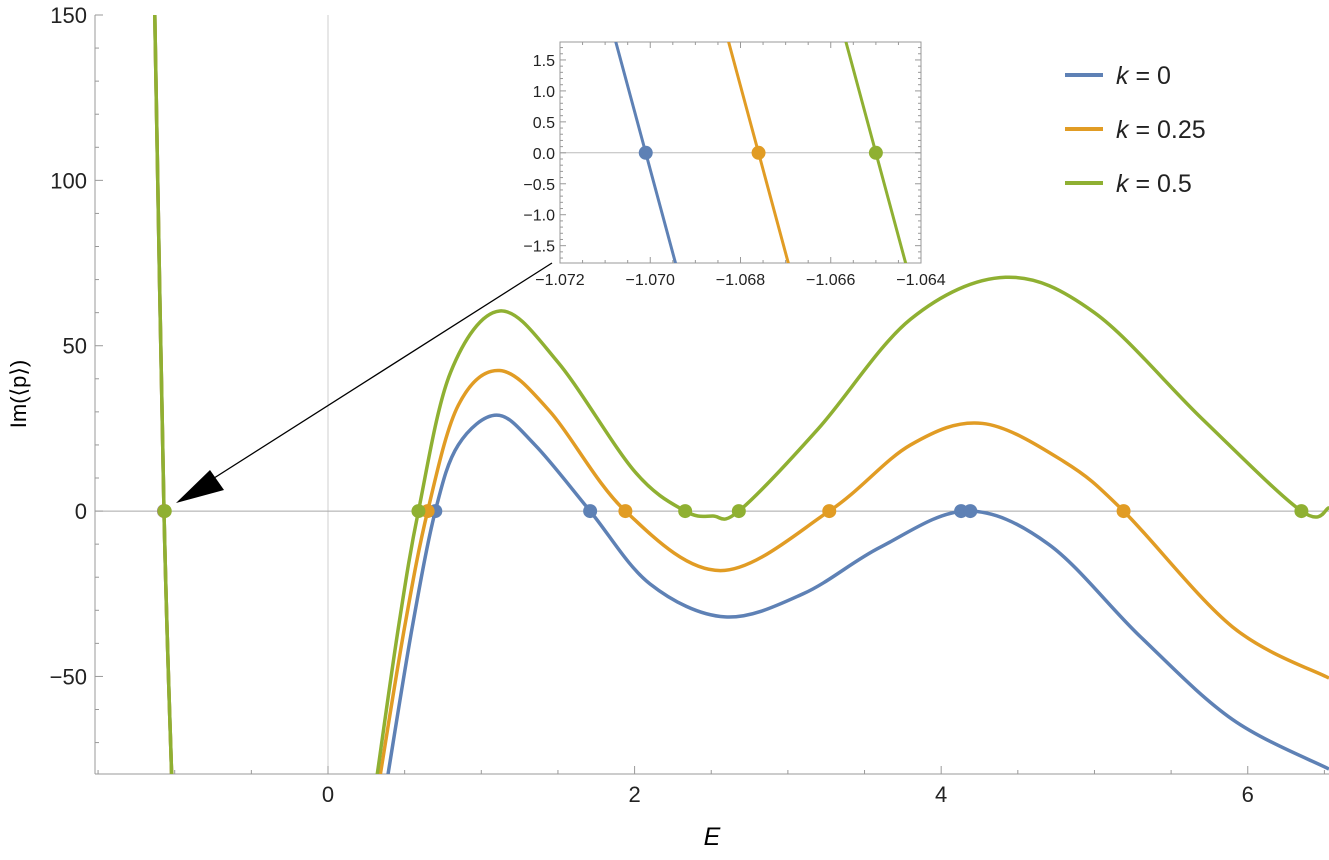  I want to click on inset-y-tick-label: 1.0, so click(544, 92).